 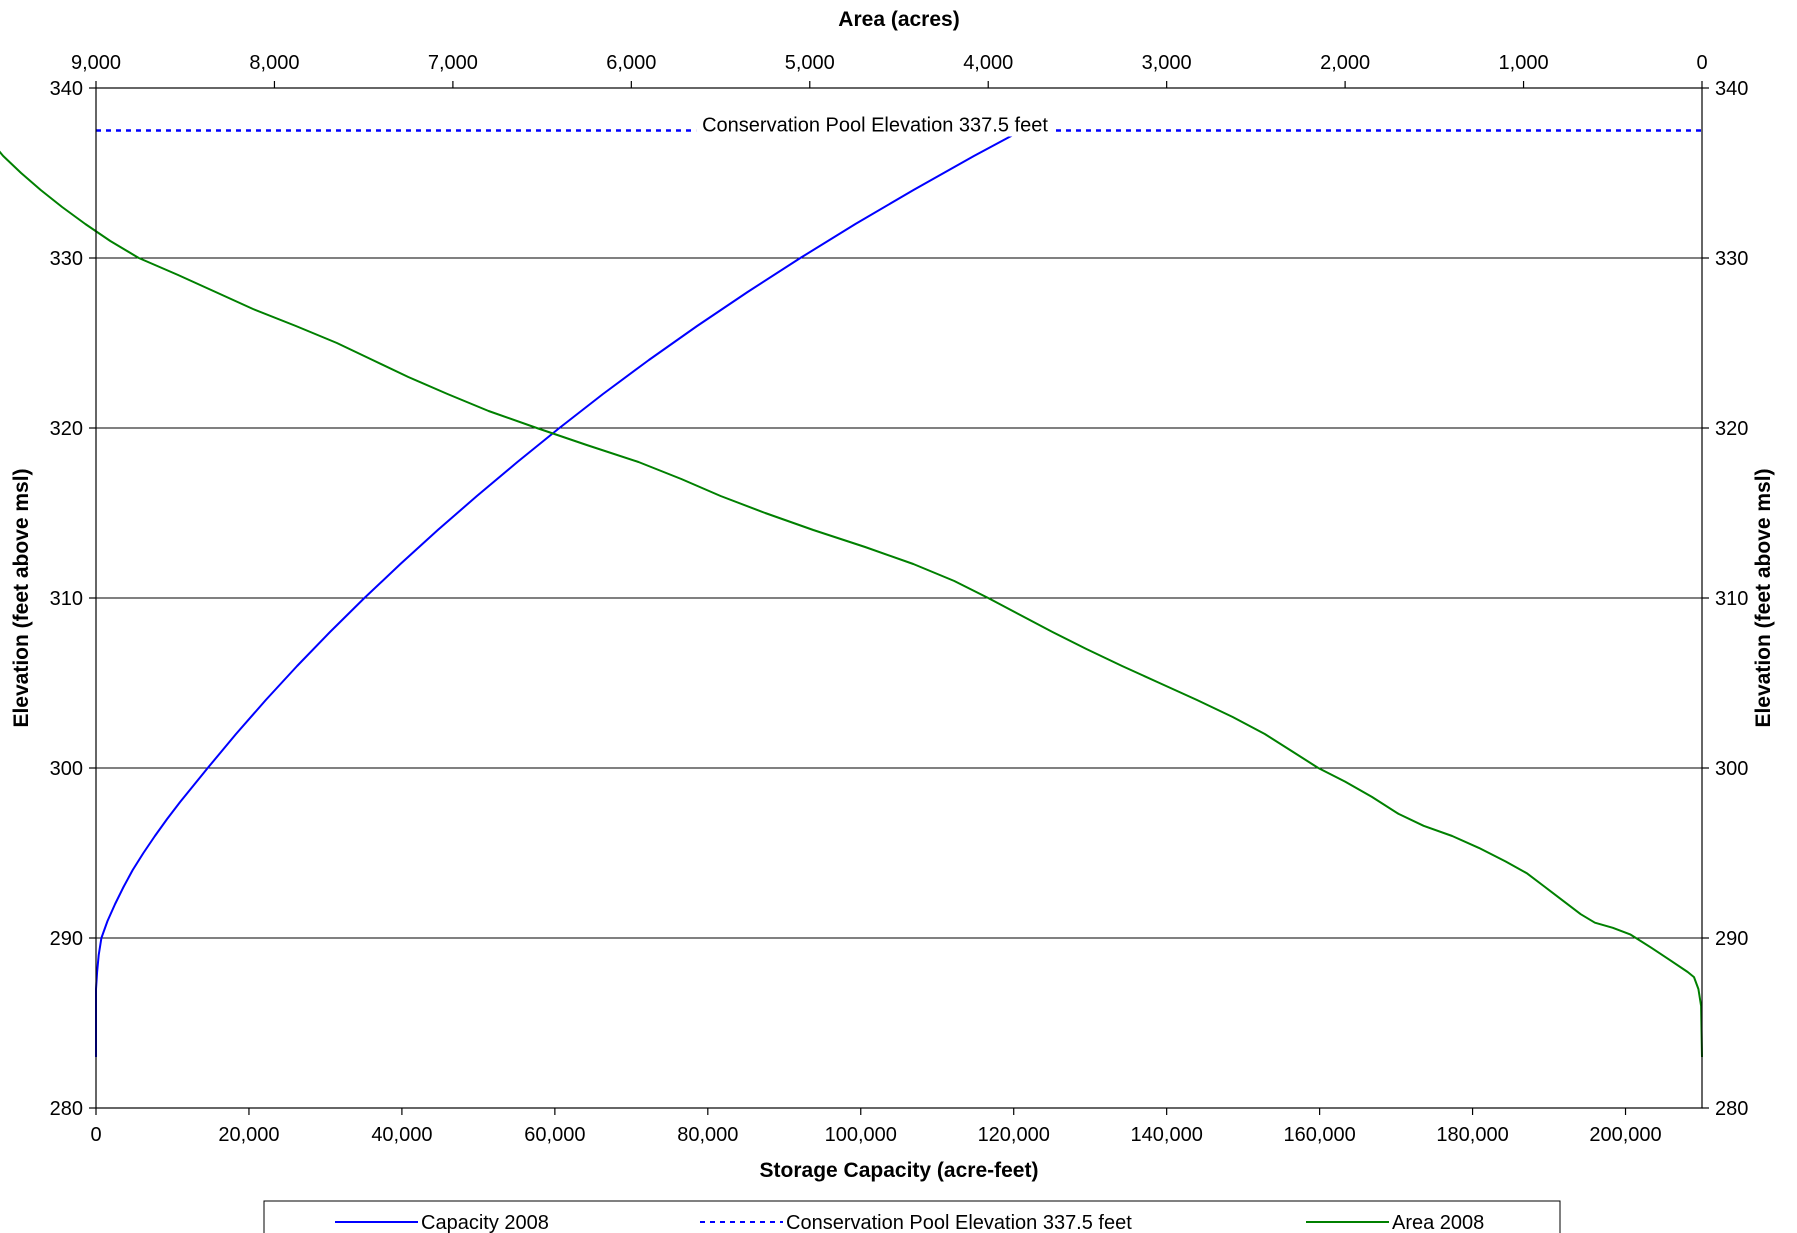 I want to click on top-x-tick-label: 9,000, so click(x=96, y=63).